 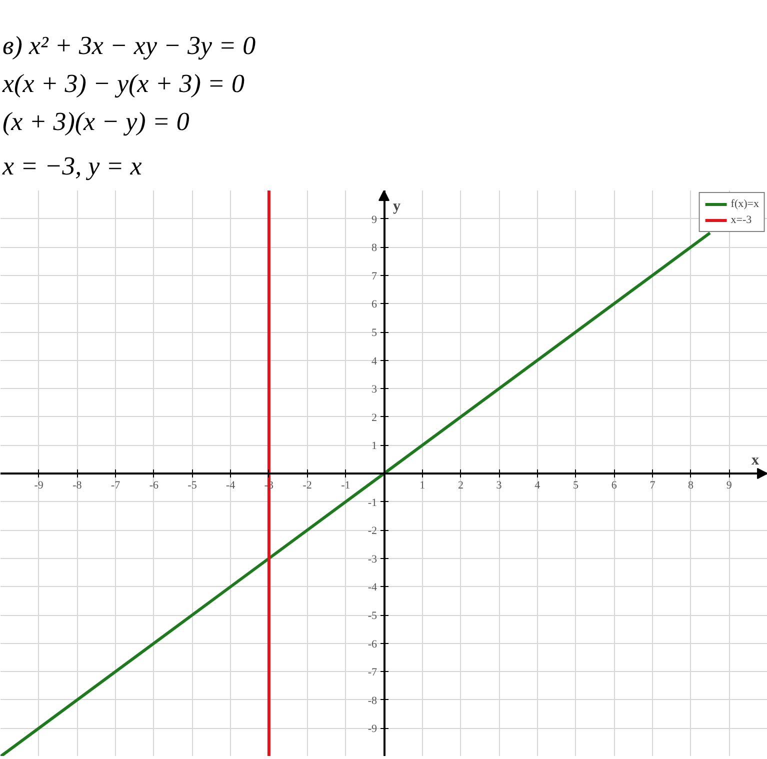 I want to click on y-tick-label: -9, so click(x=373, y=729).